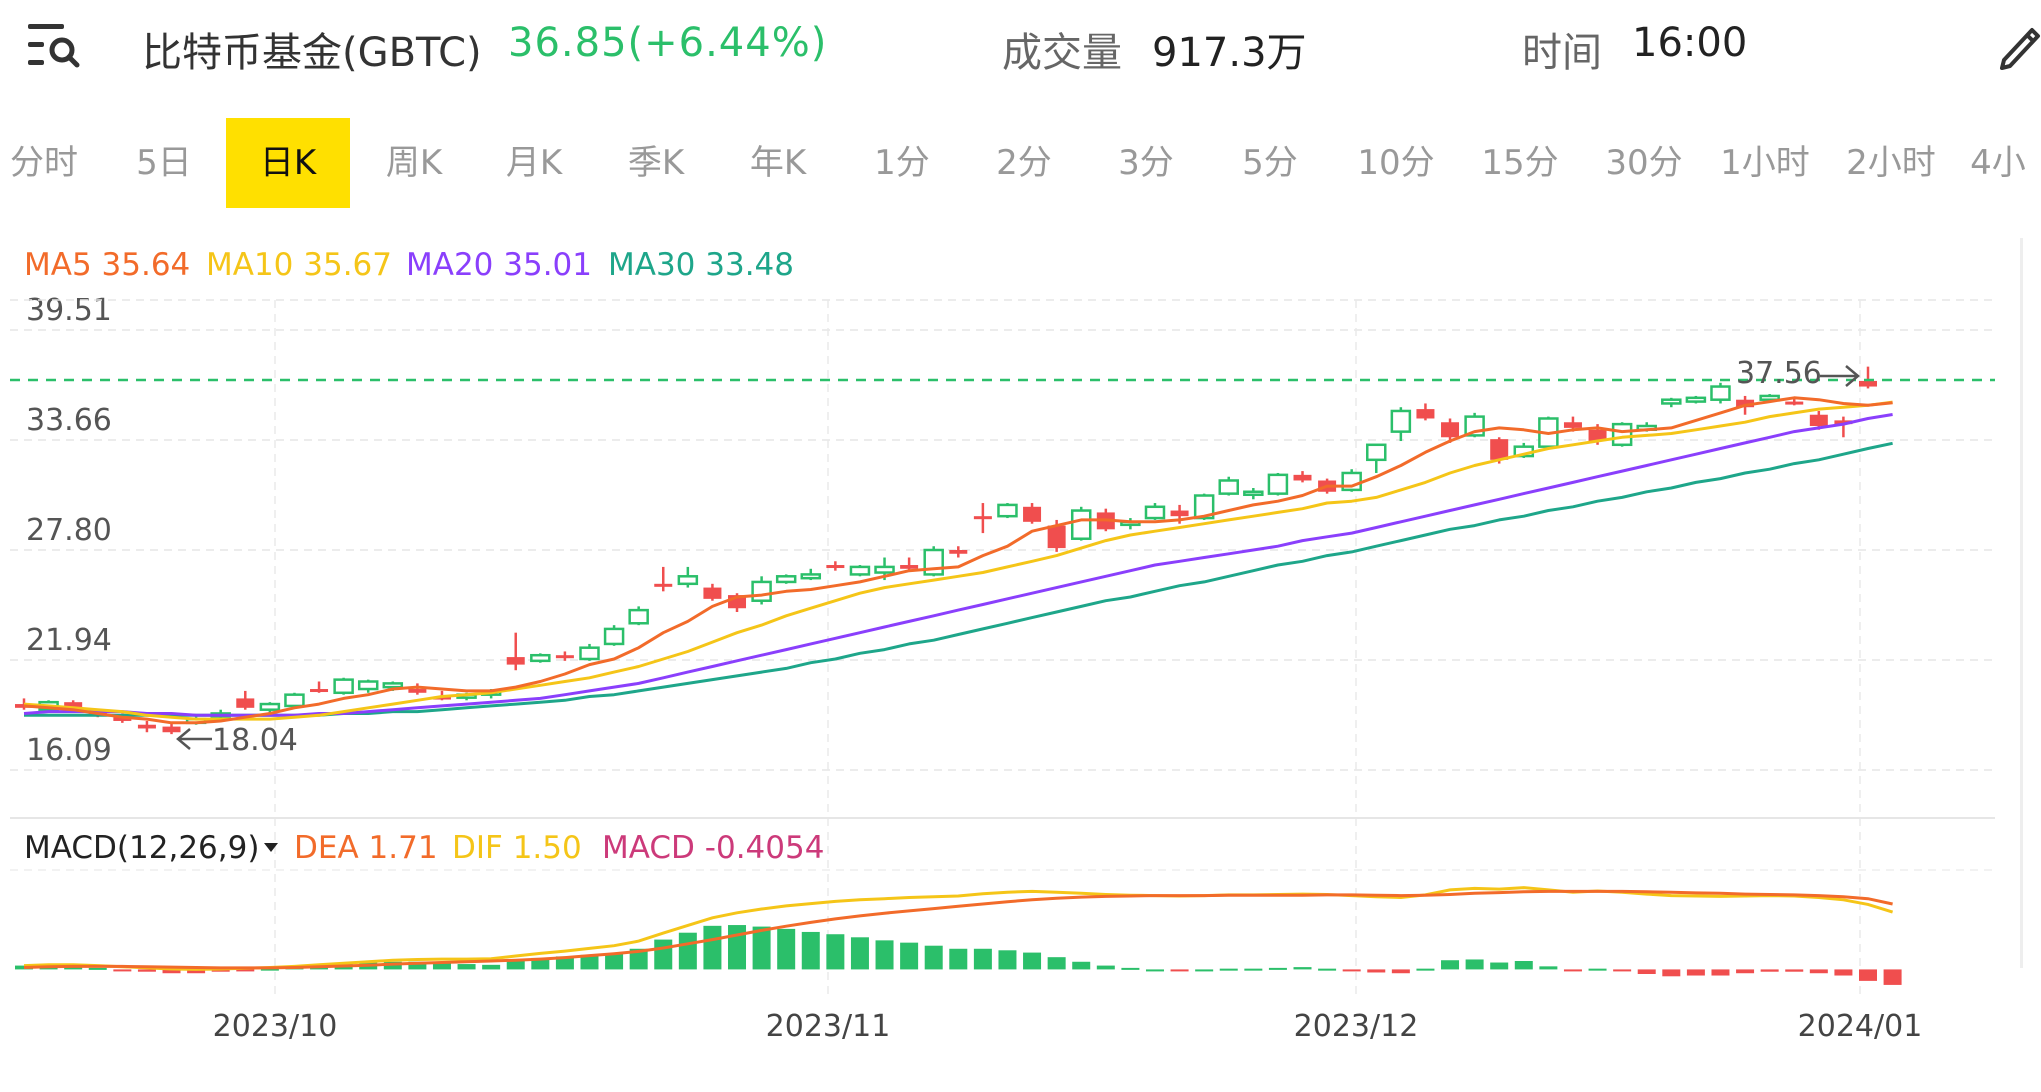 This screenshot has height=1092, width=2041. What do you see at coordinates (1765, 163) in the screenshot?
I see `tab-14: 1小时` at bounding box center [1765, 163].